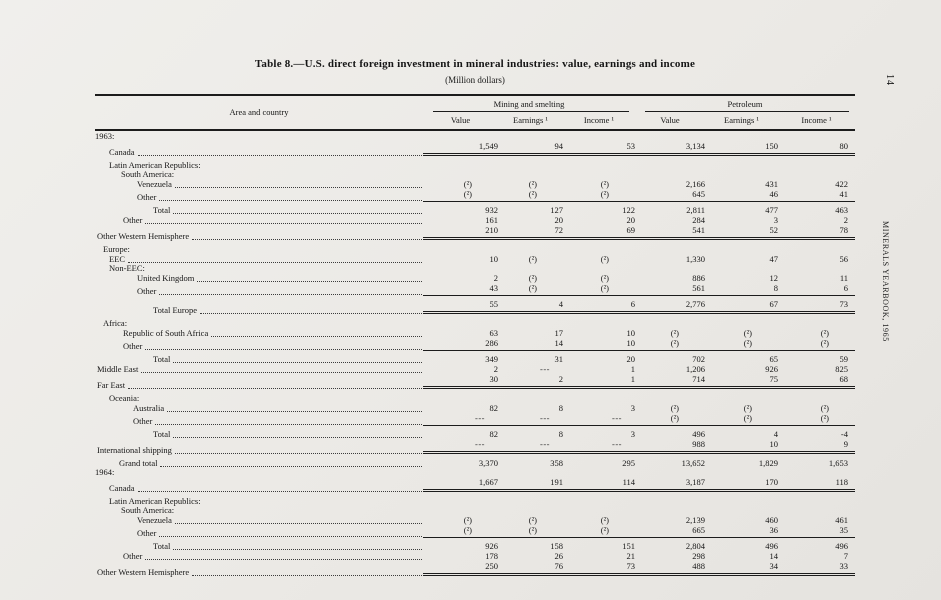 This screenshot has height=600, width=941. Describe the element at coordinates (841, 546) in the screenshot. I see `value-cell: 496` at that location.